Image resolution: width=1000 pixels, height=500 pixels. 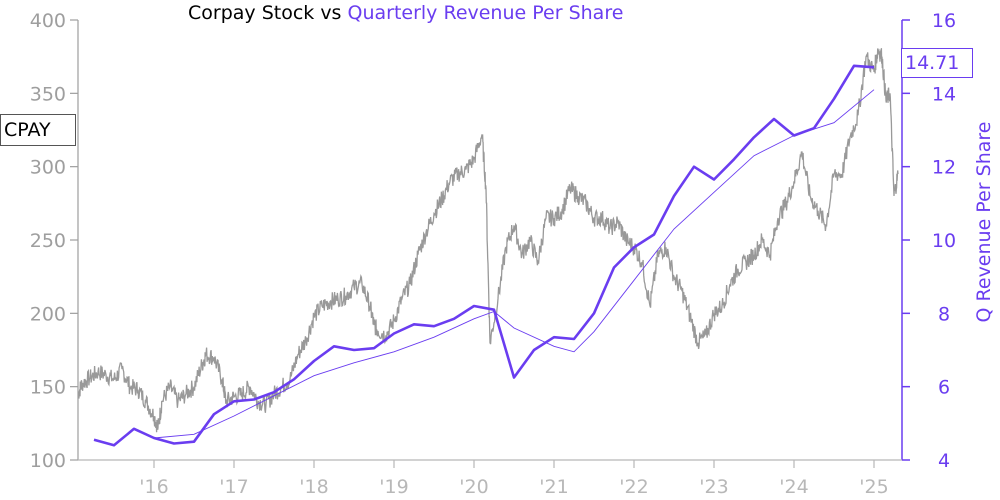 I want to click on left-tick-label: 350, so click(x=48, y=94).